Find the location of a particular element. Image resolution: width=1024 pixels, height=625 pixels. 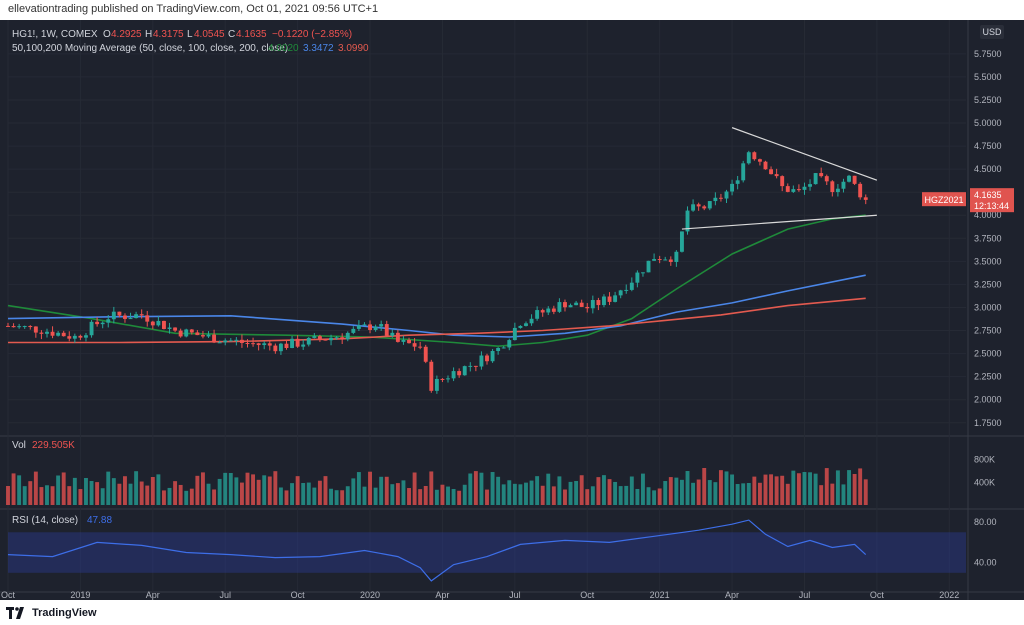

trendline-lower is located at coordinates (779, 222).